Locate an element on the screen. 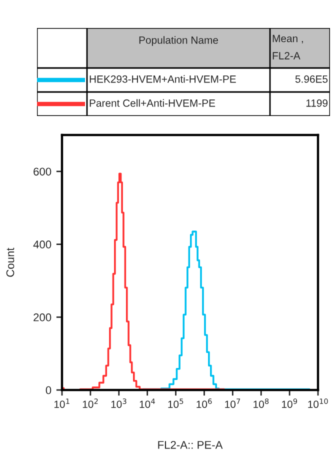 The height and width of the screenshot is (464, 333). text: 1199 is located at coordinates (317, 103).